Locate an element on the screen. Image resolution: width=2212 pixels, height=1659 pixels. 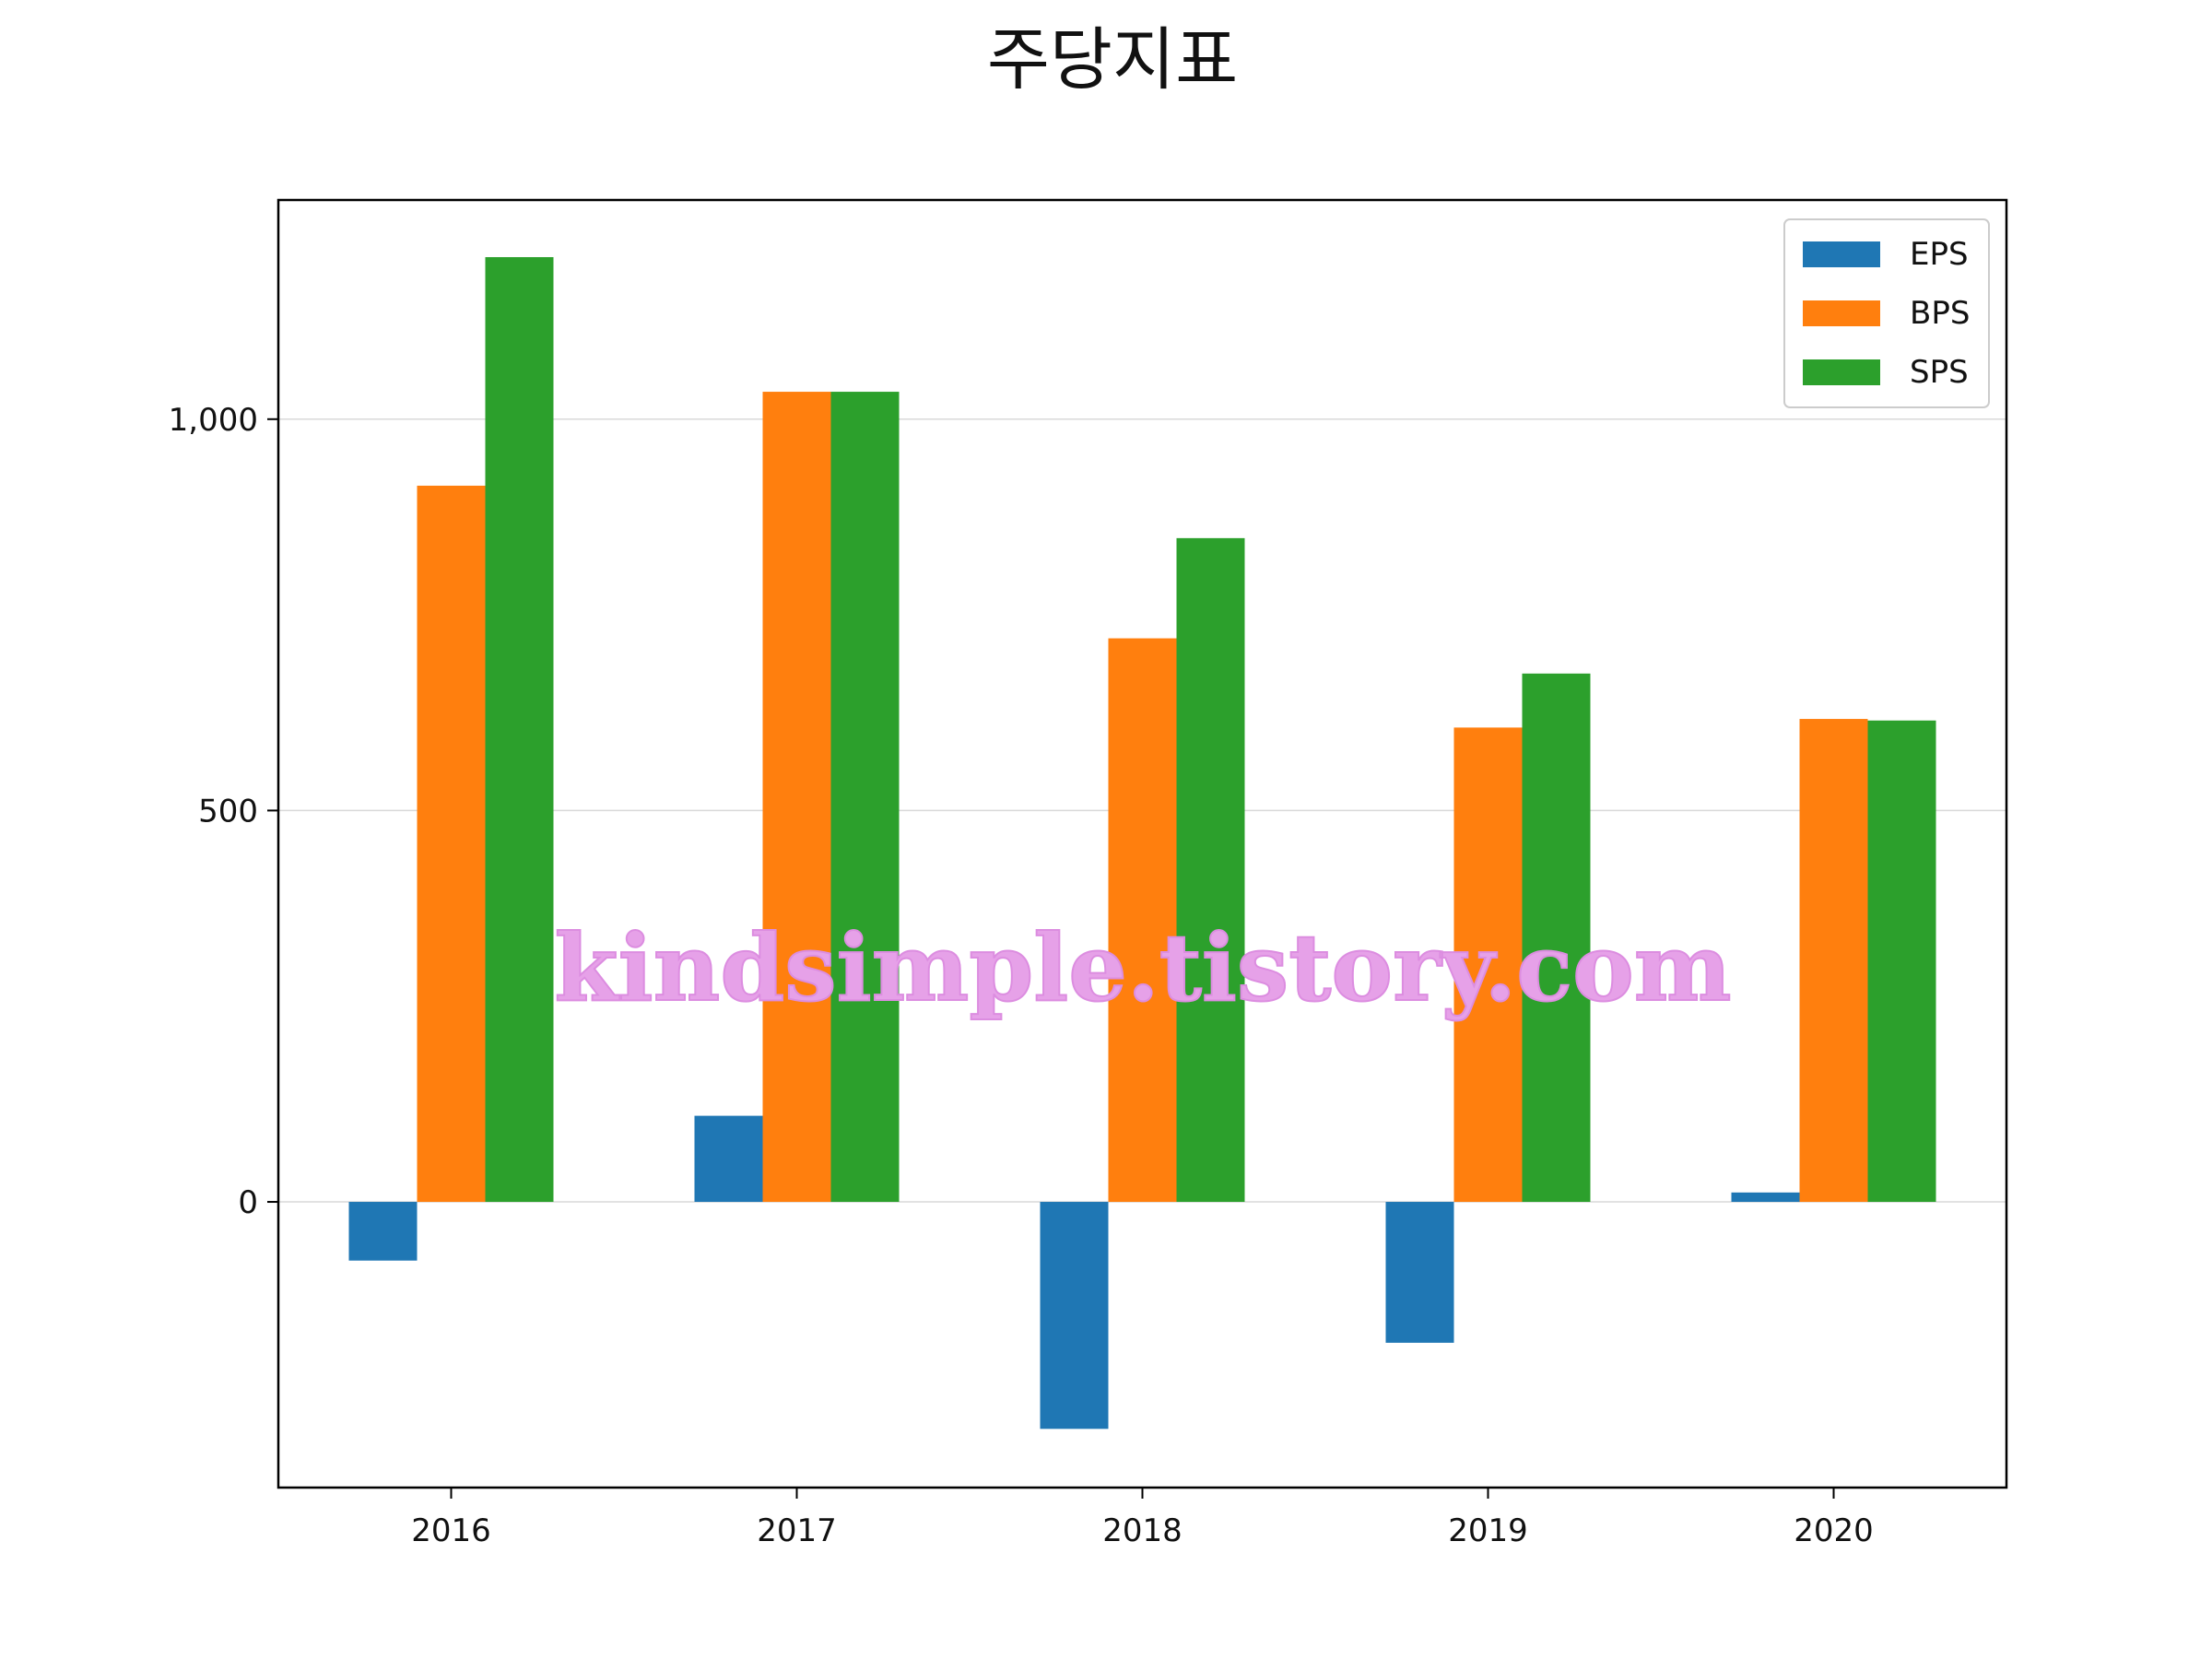
legend-label-sps: SPS is located at coordinates (1939, 372).